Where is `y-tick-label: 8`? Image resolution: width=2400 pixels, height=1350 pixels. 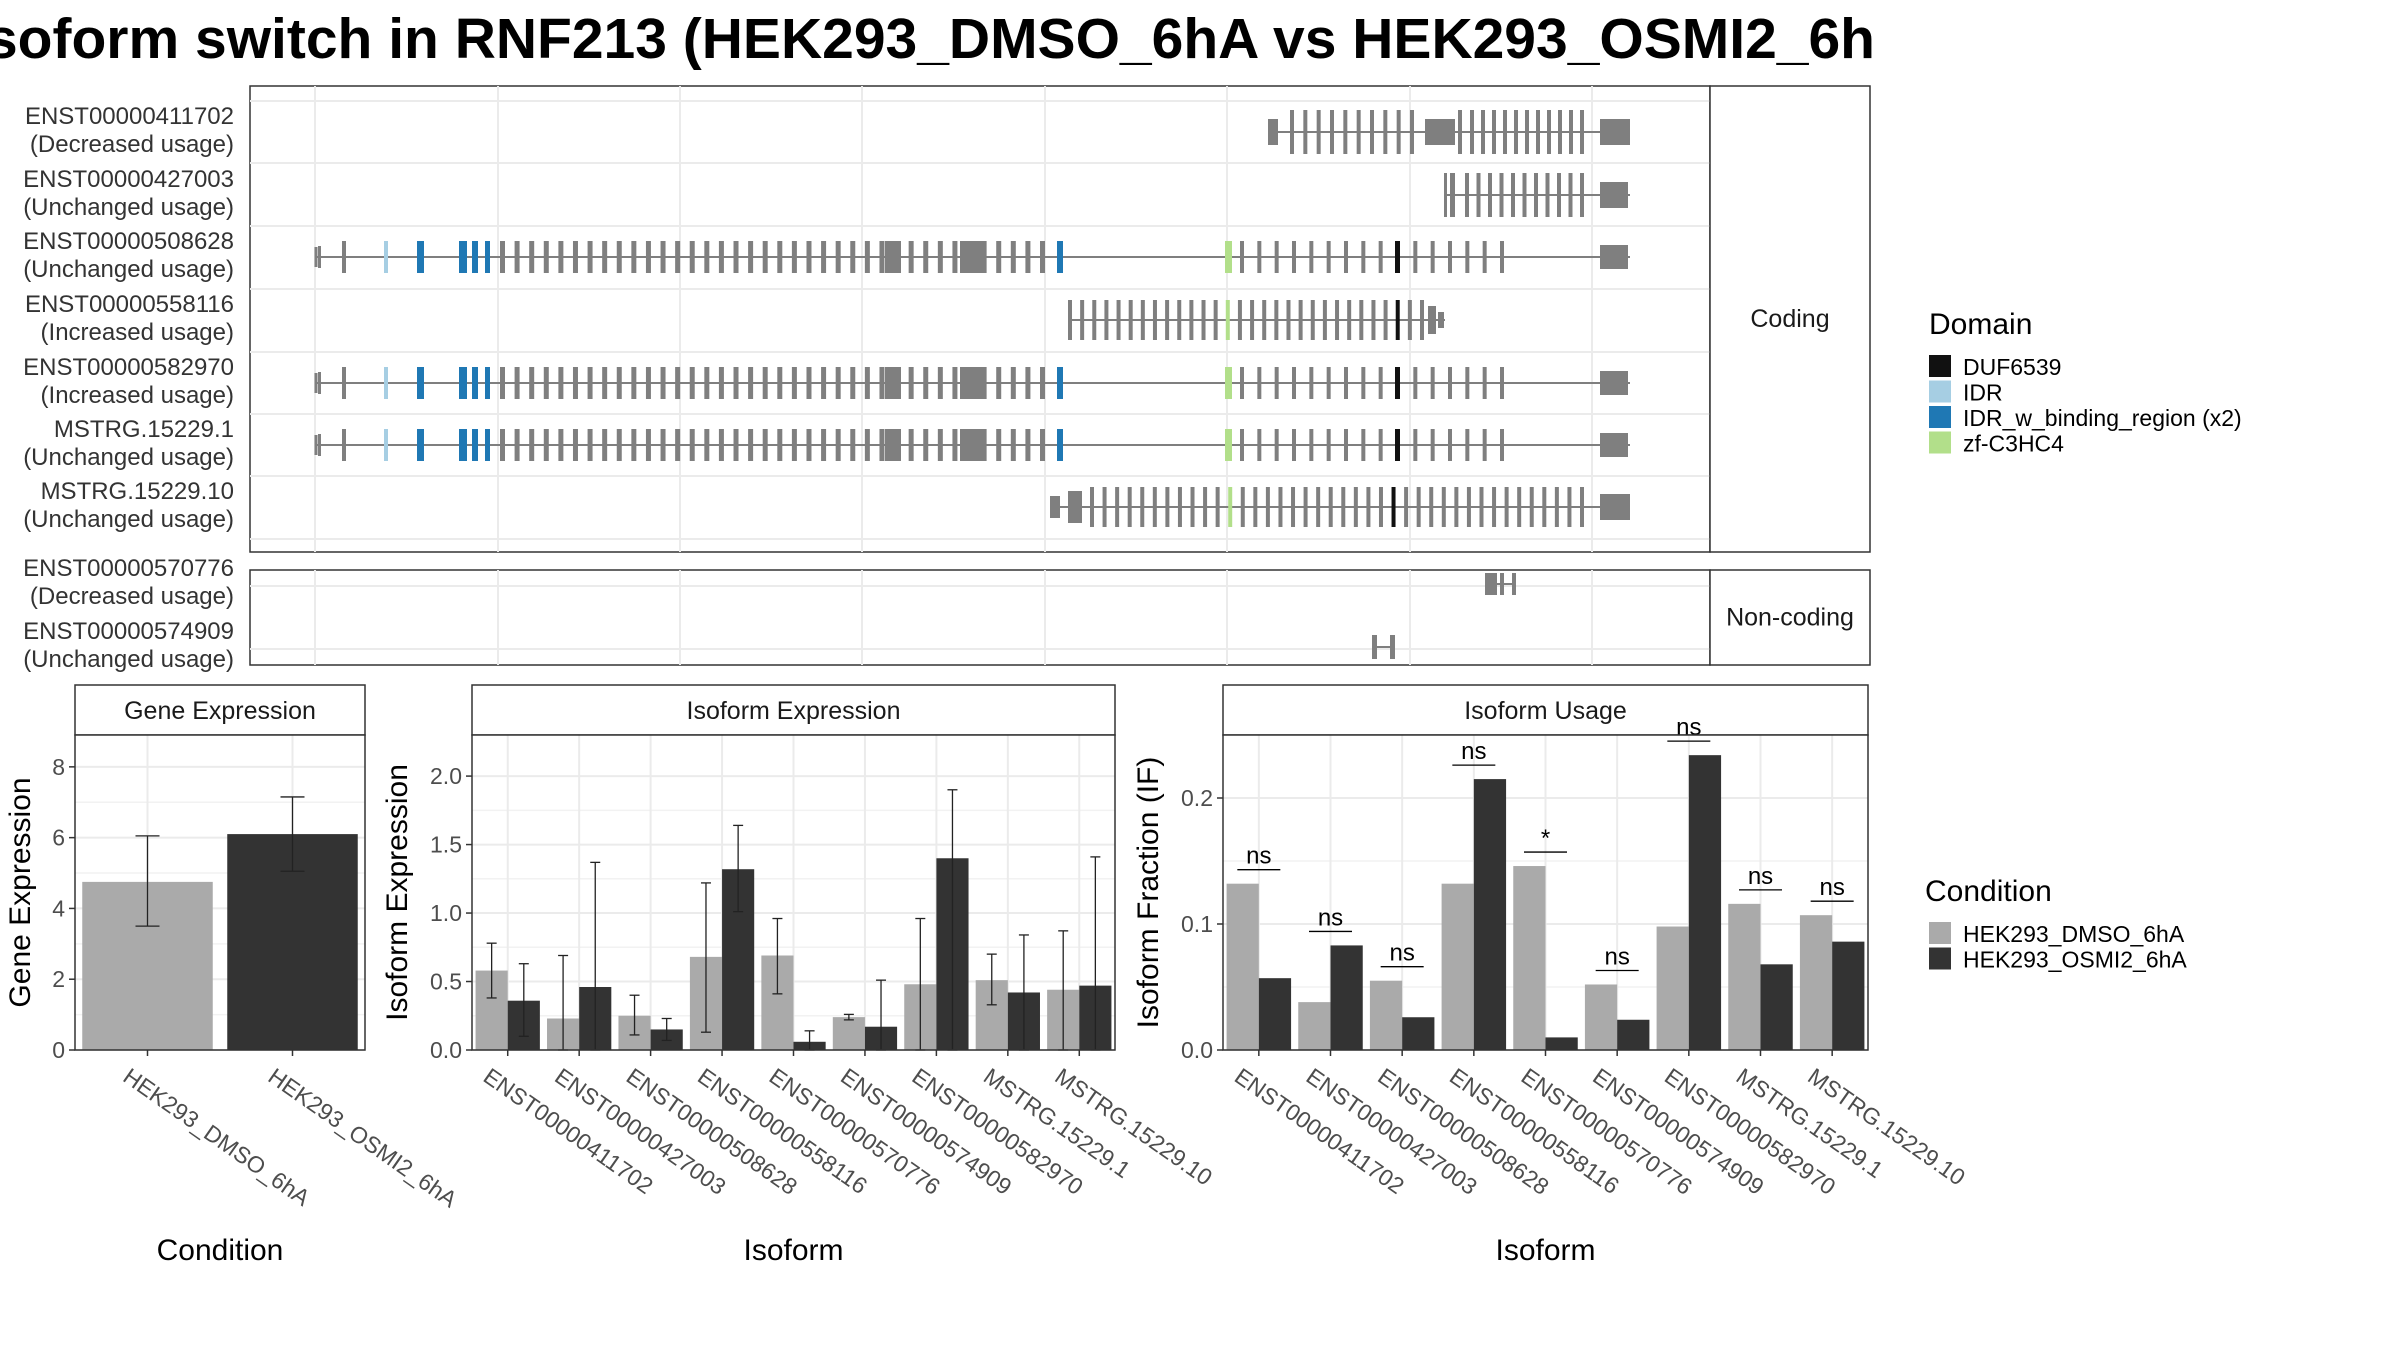 y-tick-label: 8 is located at coordinates (58, 767).